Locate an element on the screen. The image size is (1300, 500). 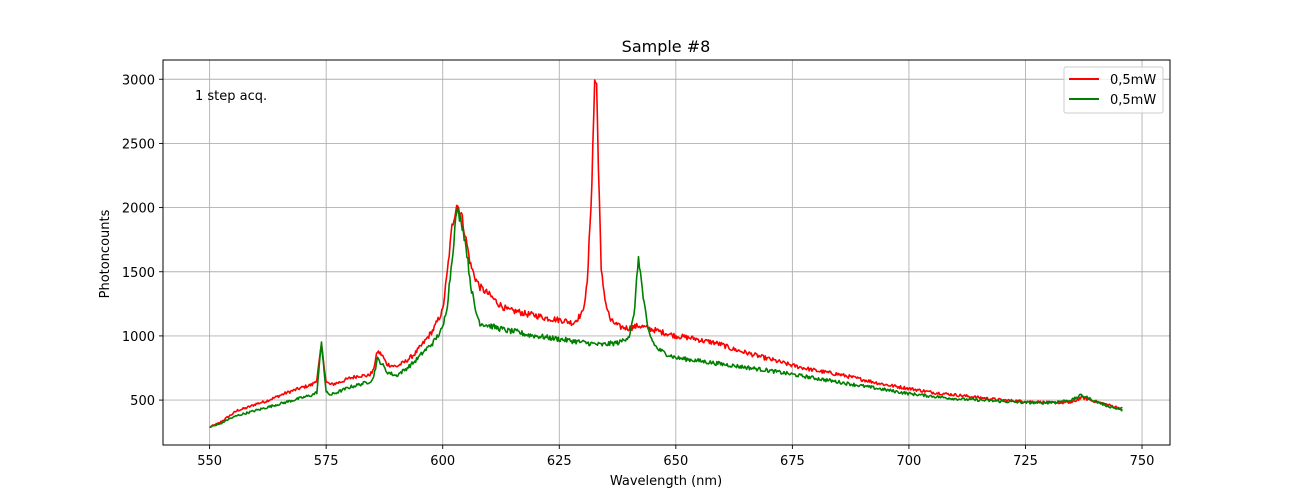
x-tick-label: 625 is located at coordinates (559, 461).